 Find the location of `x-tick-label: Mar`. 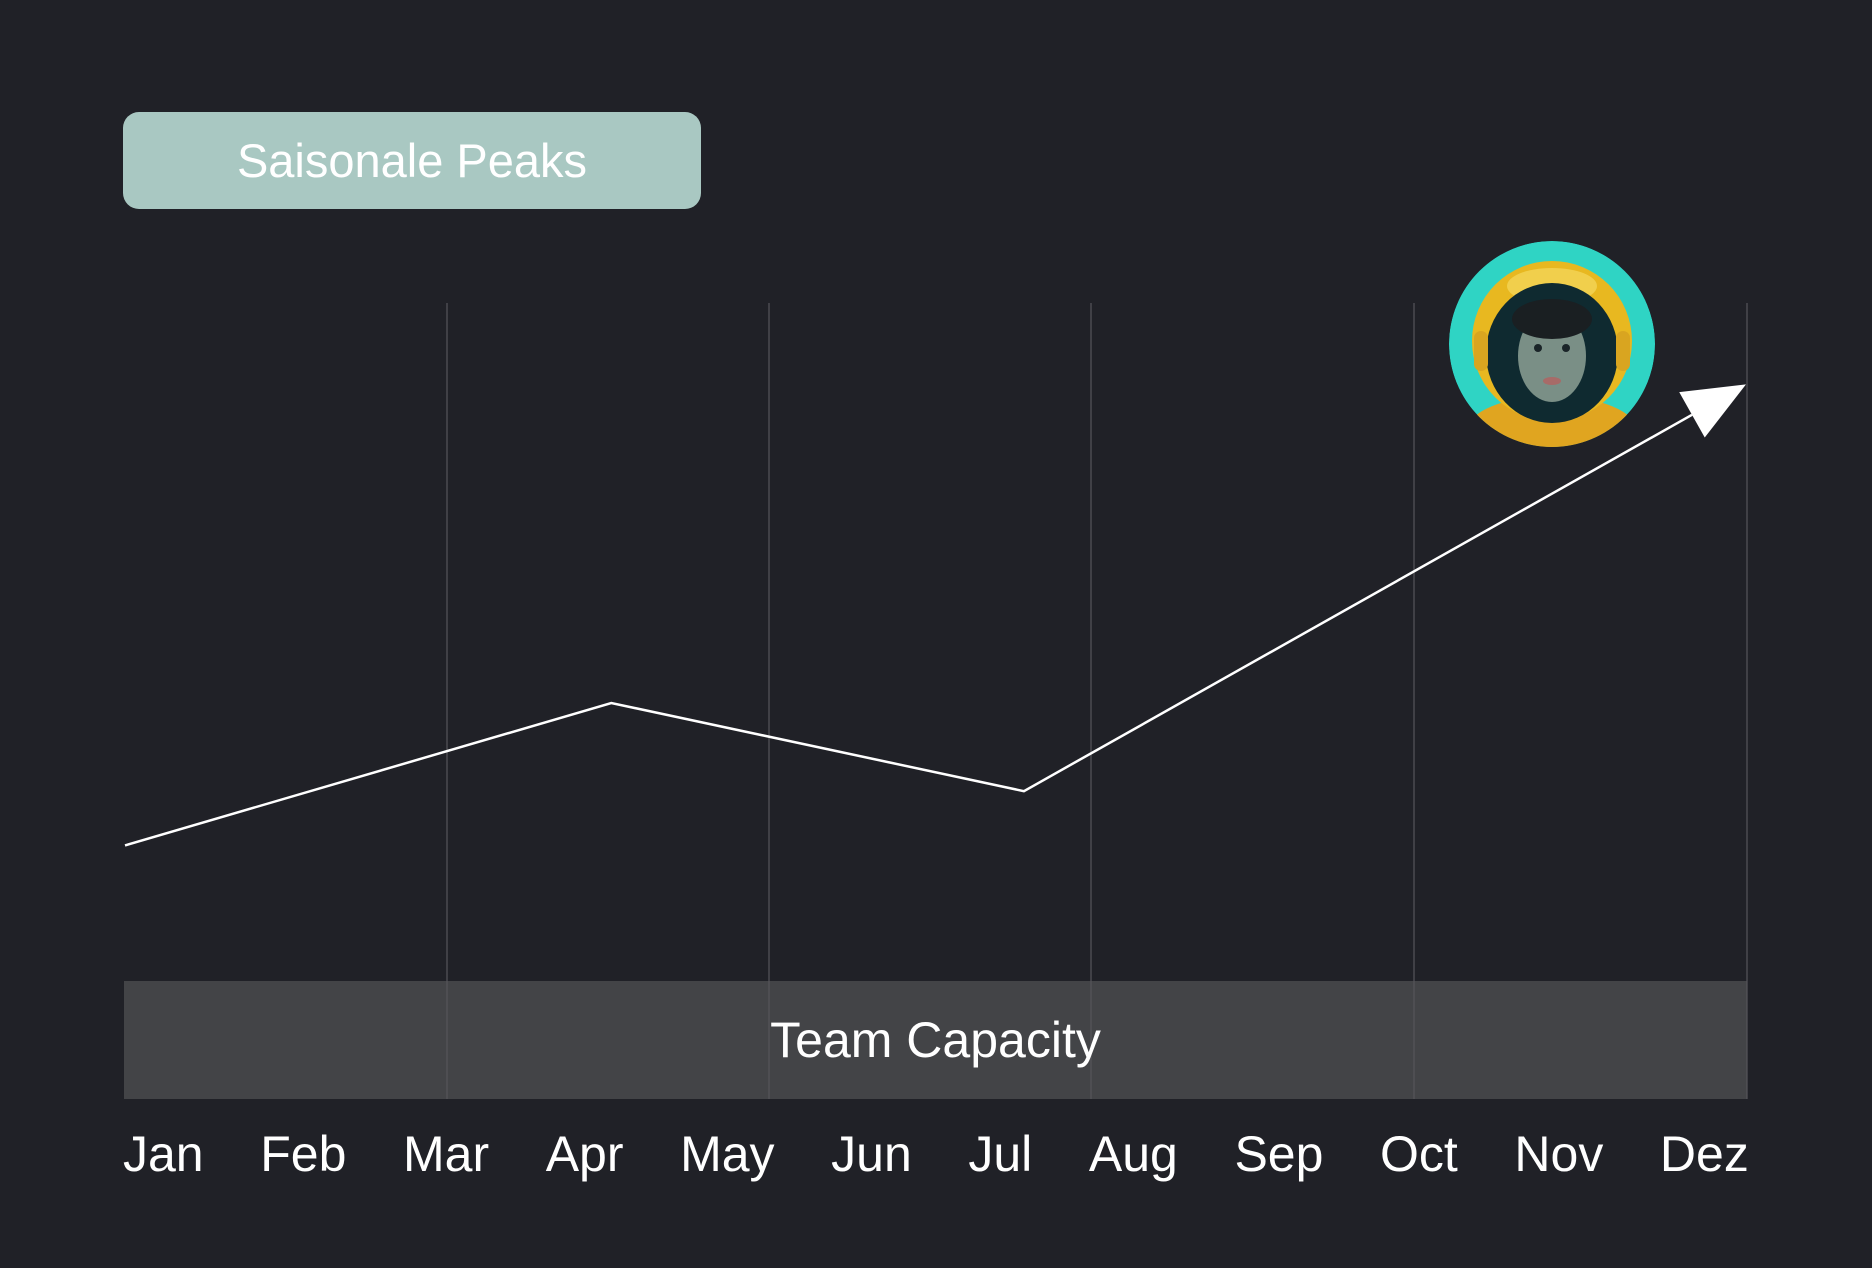

x-tick-label: Mar is located at coordinates (446, 1154).